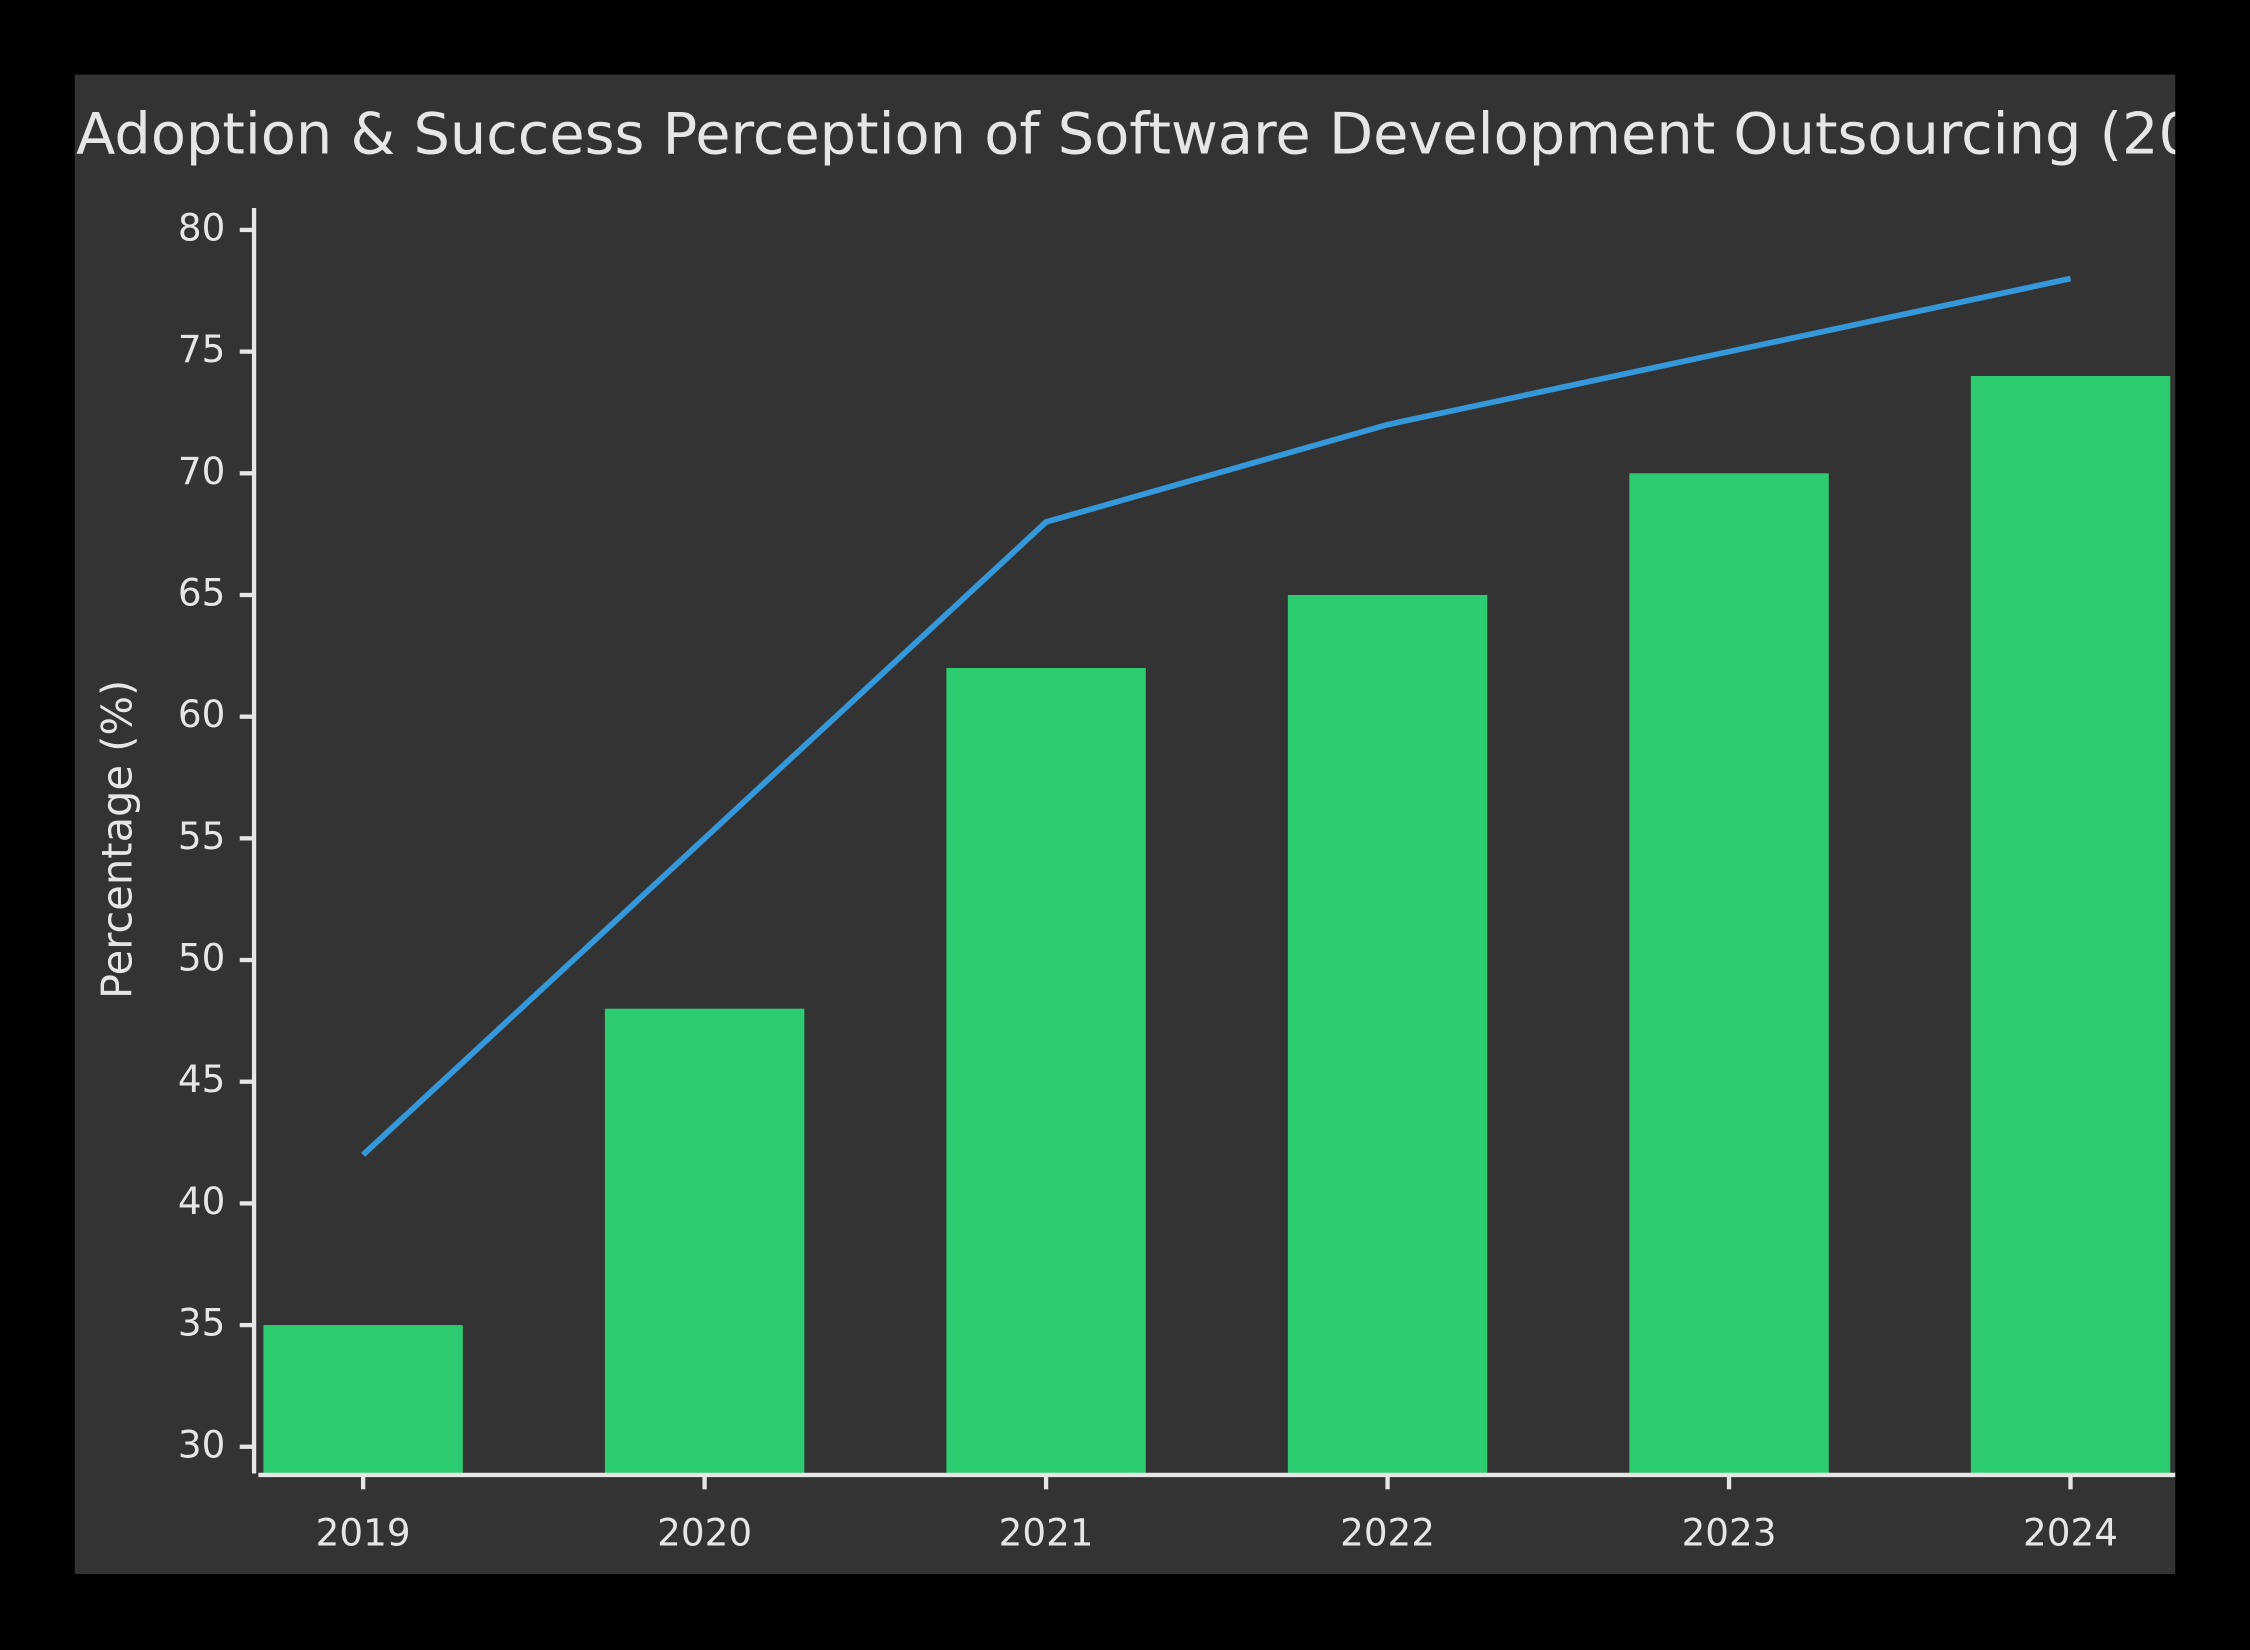 The height and width of the screenshot is (1650, 2250). What do you see at coordinates (201, 1444) in the screenshot?
I see `y-tick-label: 30` at bounding box center [201, 1444].